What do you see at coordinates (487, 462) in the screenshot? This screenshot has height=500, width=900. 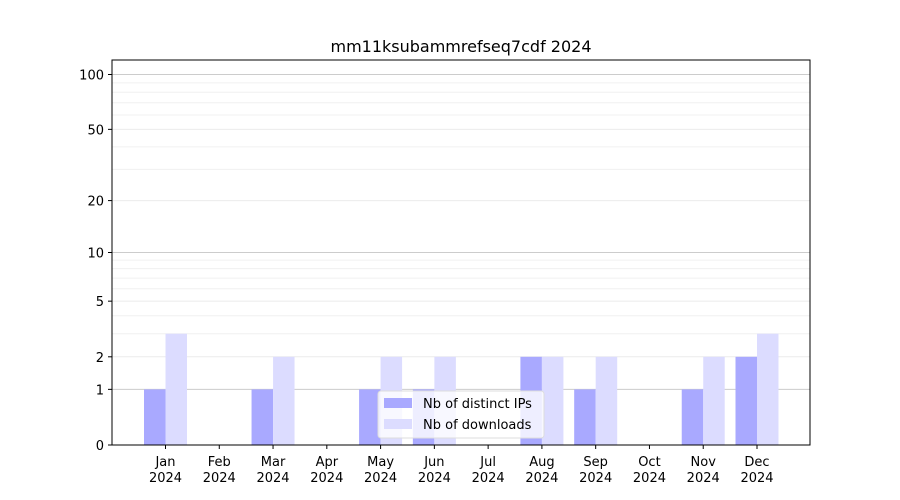 I see `x-tick-label-month: Jul` at bounding box center [487, 462].